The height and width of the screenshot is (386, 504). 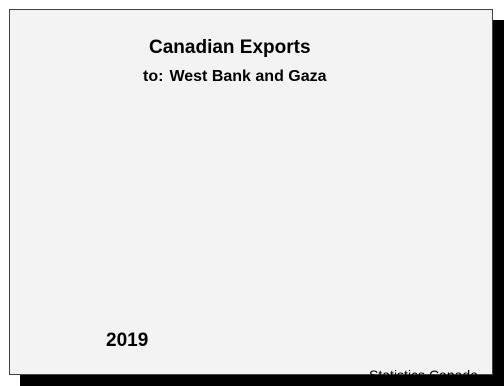 What do you see at coordinates (127, 340) in the screenshot?
I see `chart-year: 2019` at bounding box center [127, 340].